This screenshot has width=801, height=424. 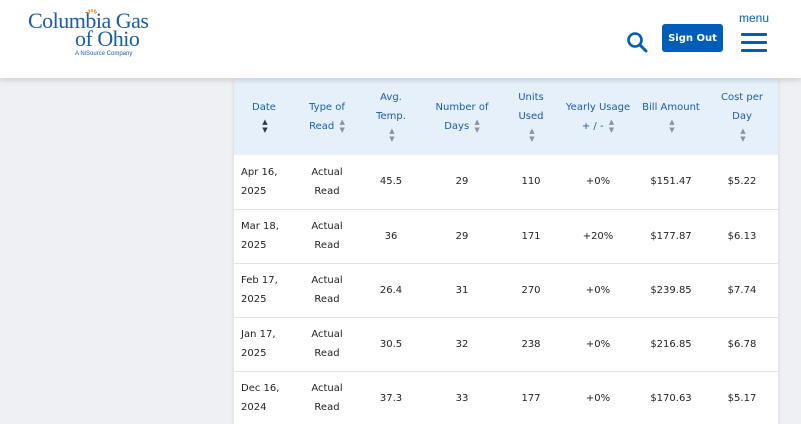 What do you see at coordinates (598, 236) in the screenshot?
I see `cell-yearly-usage: +20%` at bounding box center [598, 236].